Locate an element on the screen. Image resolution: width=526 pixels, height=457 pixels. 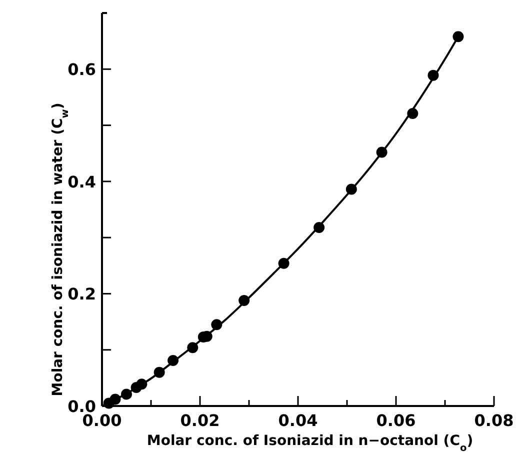
x-tick-label: 0.00 is located at coordinates (102, 420).